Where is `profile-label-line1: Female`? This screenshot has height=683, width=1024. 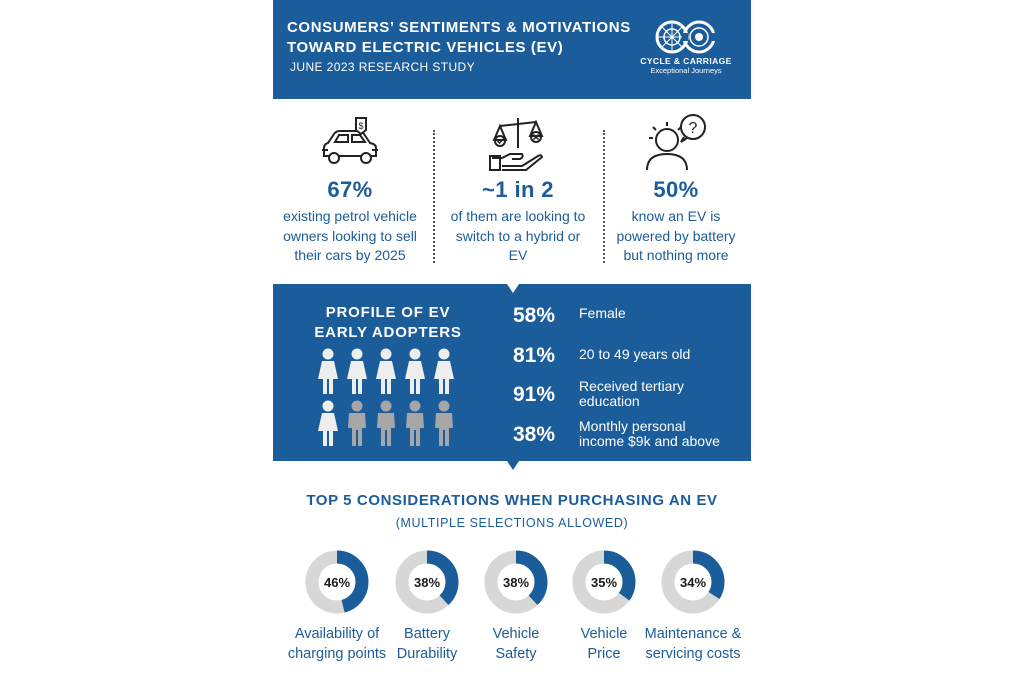
profile-label-line1: Female is located at coordinates (602, 313).